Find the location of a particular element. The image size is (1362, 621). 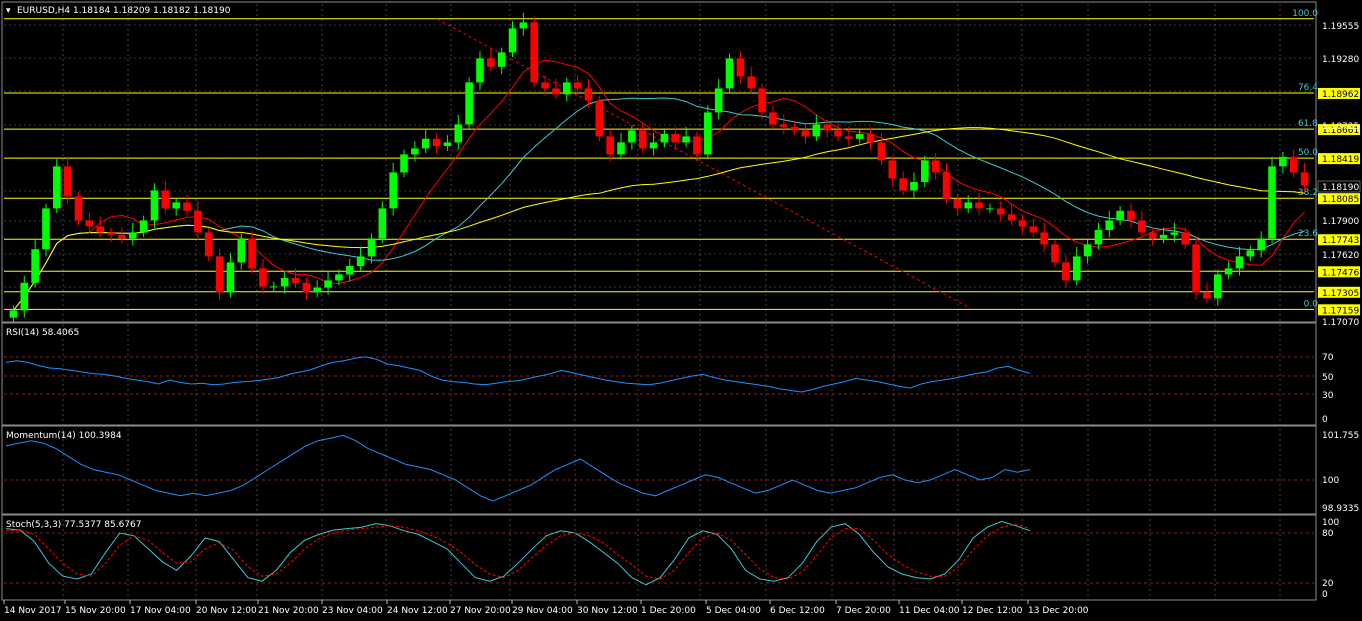

stoch-main-line is located at coordinates (518, 553).